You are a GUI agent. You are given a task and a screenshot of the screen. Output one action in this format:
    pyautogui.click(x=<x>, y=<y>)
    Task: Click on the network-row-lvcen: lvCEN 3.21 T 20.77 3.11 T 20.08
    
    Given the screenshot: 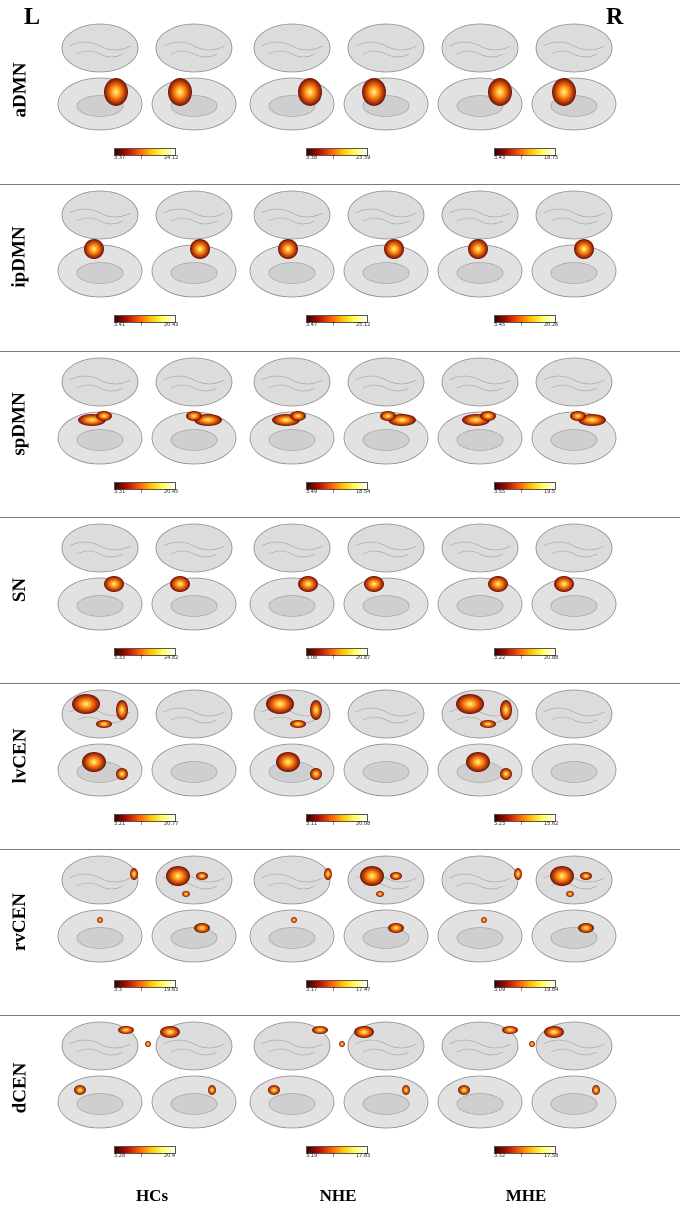 What is the action you would take?
    pyautogui.click(x=340, y=767)
    